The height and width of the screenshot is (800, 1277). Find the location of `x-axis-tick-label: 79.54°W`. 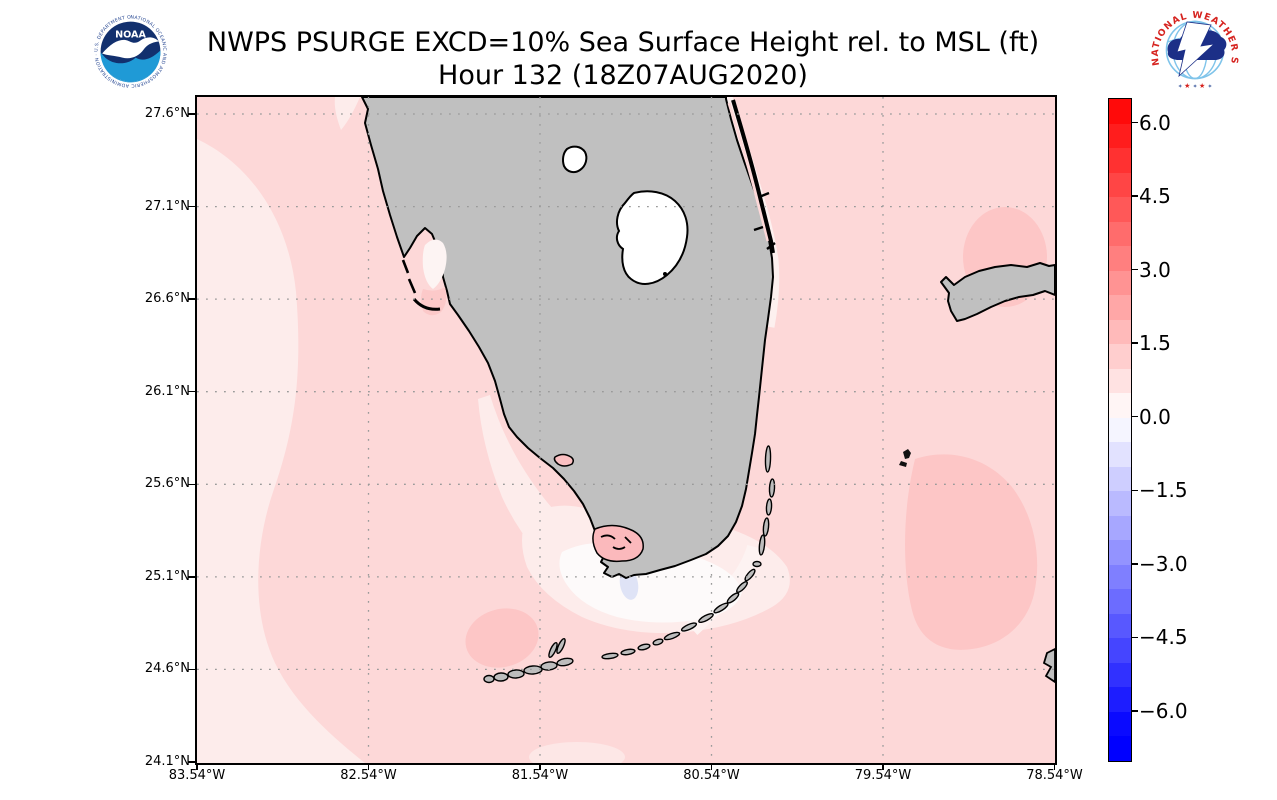

x-axis-tick-label: 79.54°W is located at coordinates (883, 775).